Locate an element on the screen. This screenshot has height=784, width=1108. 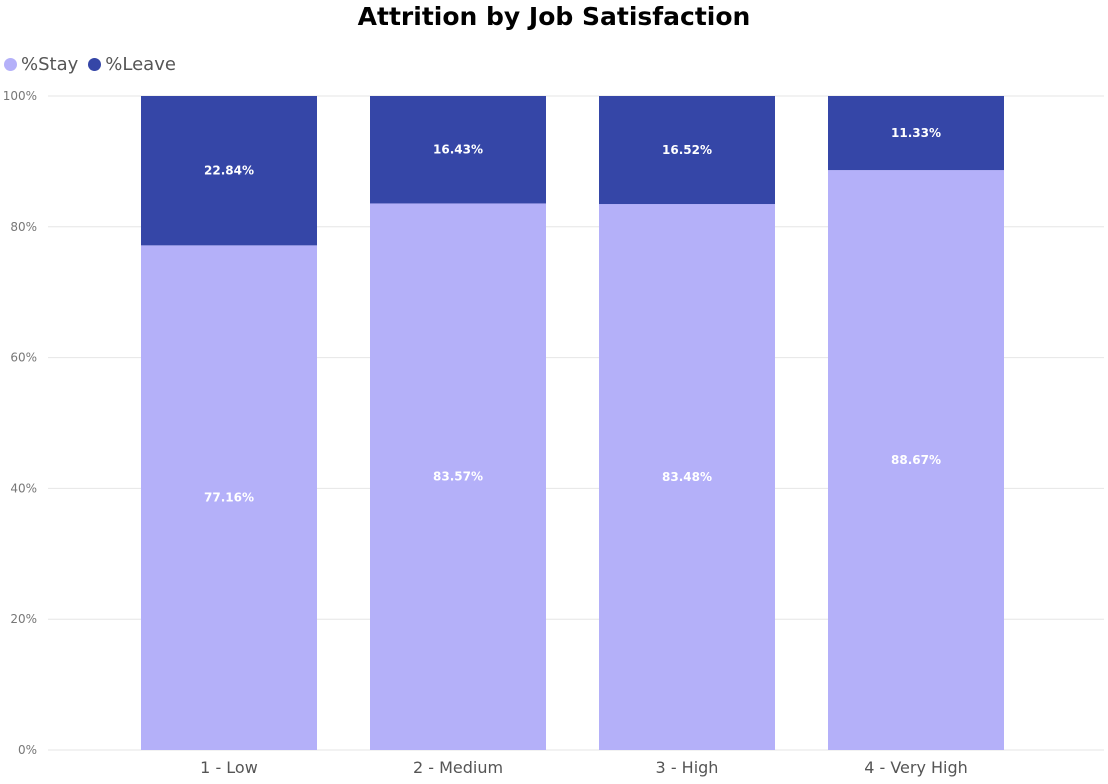
data-label-leave-3: 16.52% is located at coordinates (687, 150).